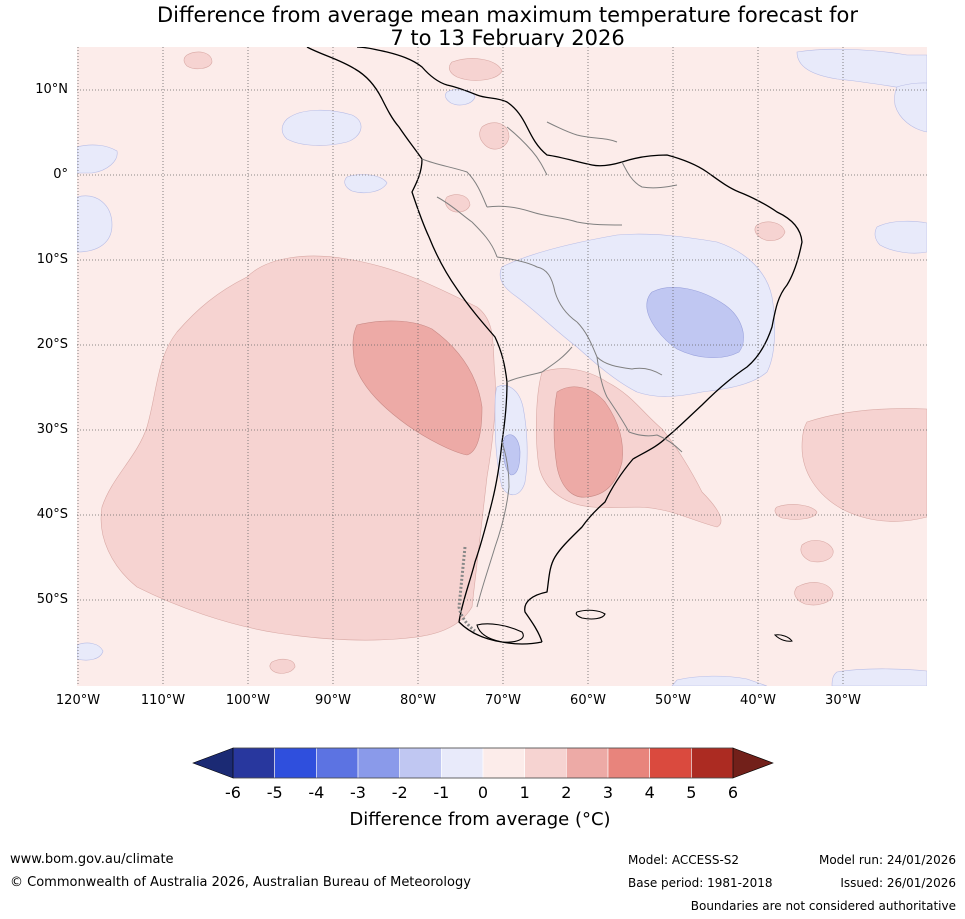  Describe the element at coordinates (213, 763) in the screenshot. I see `colorbar-under-arrow` at that location.